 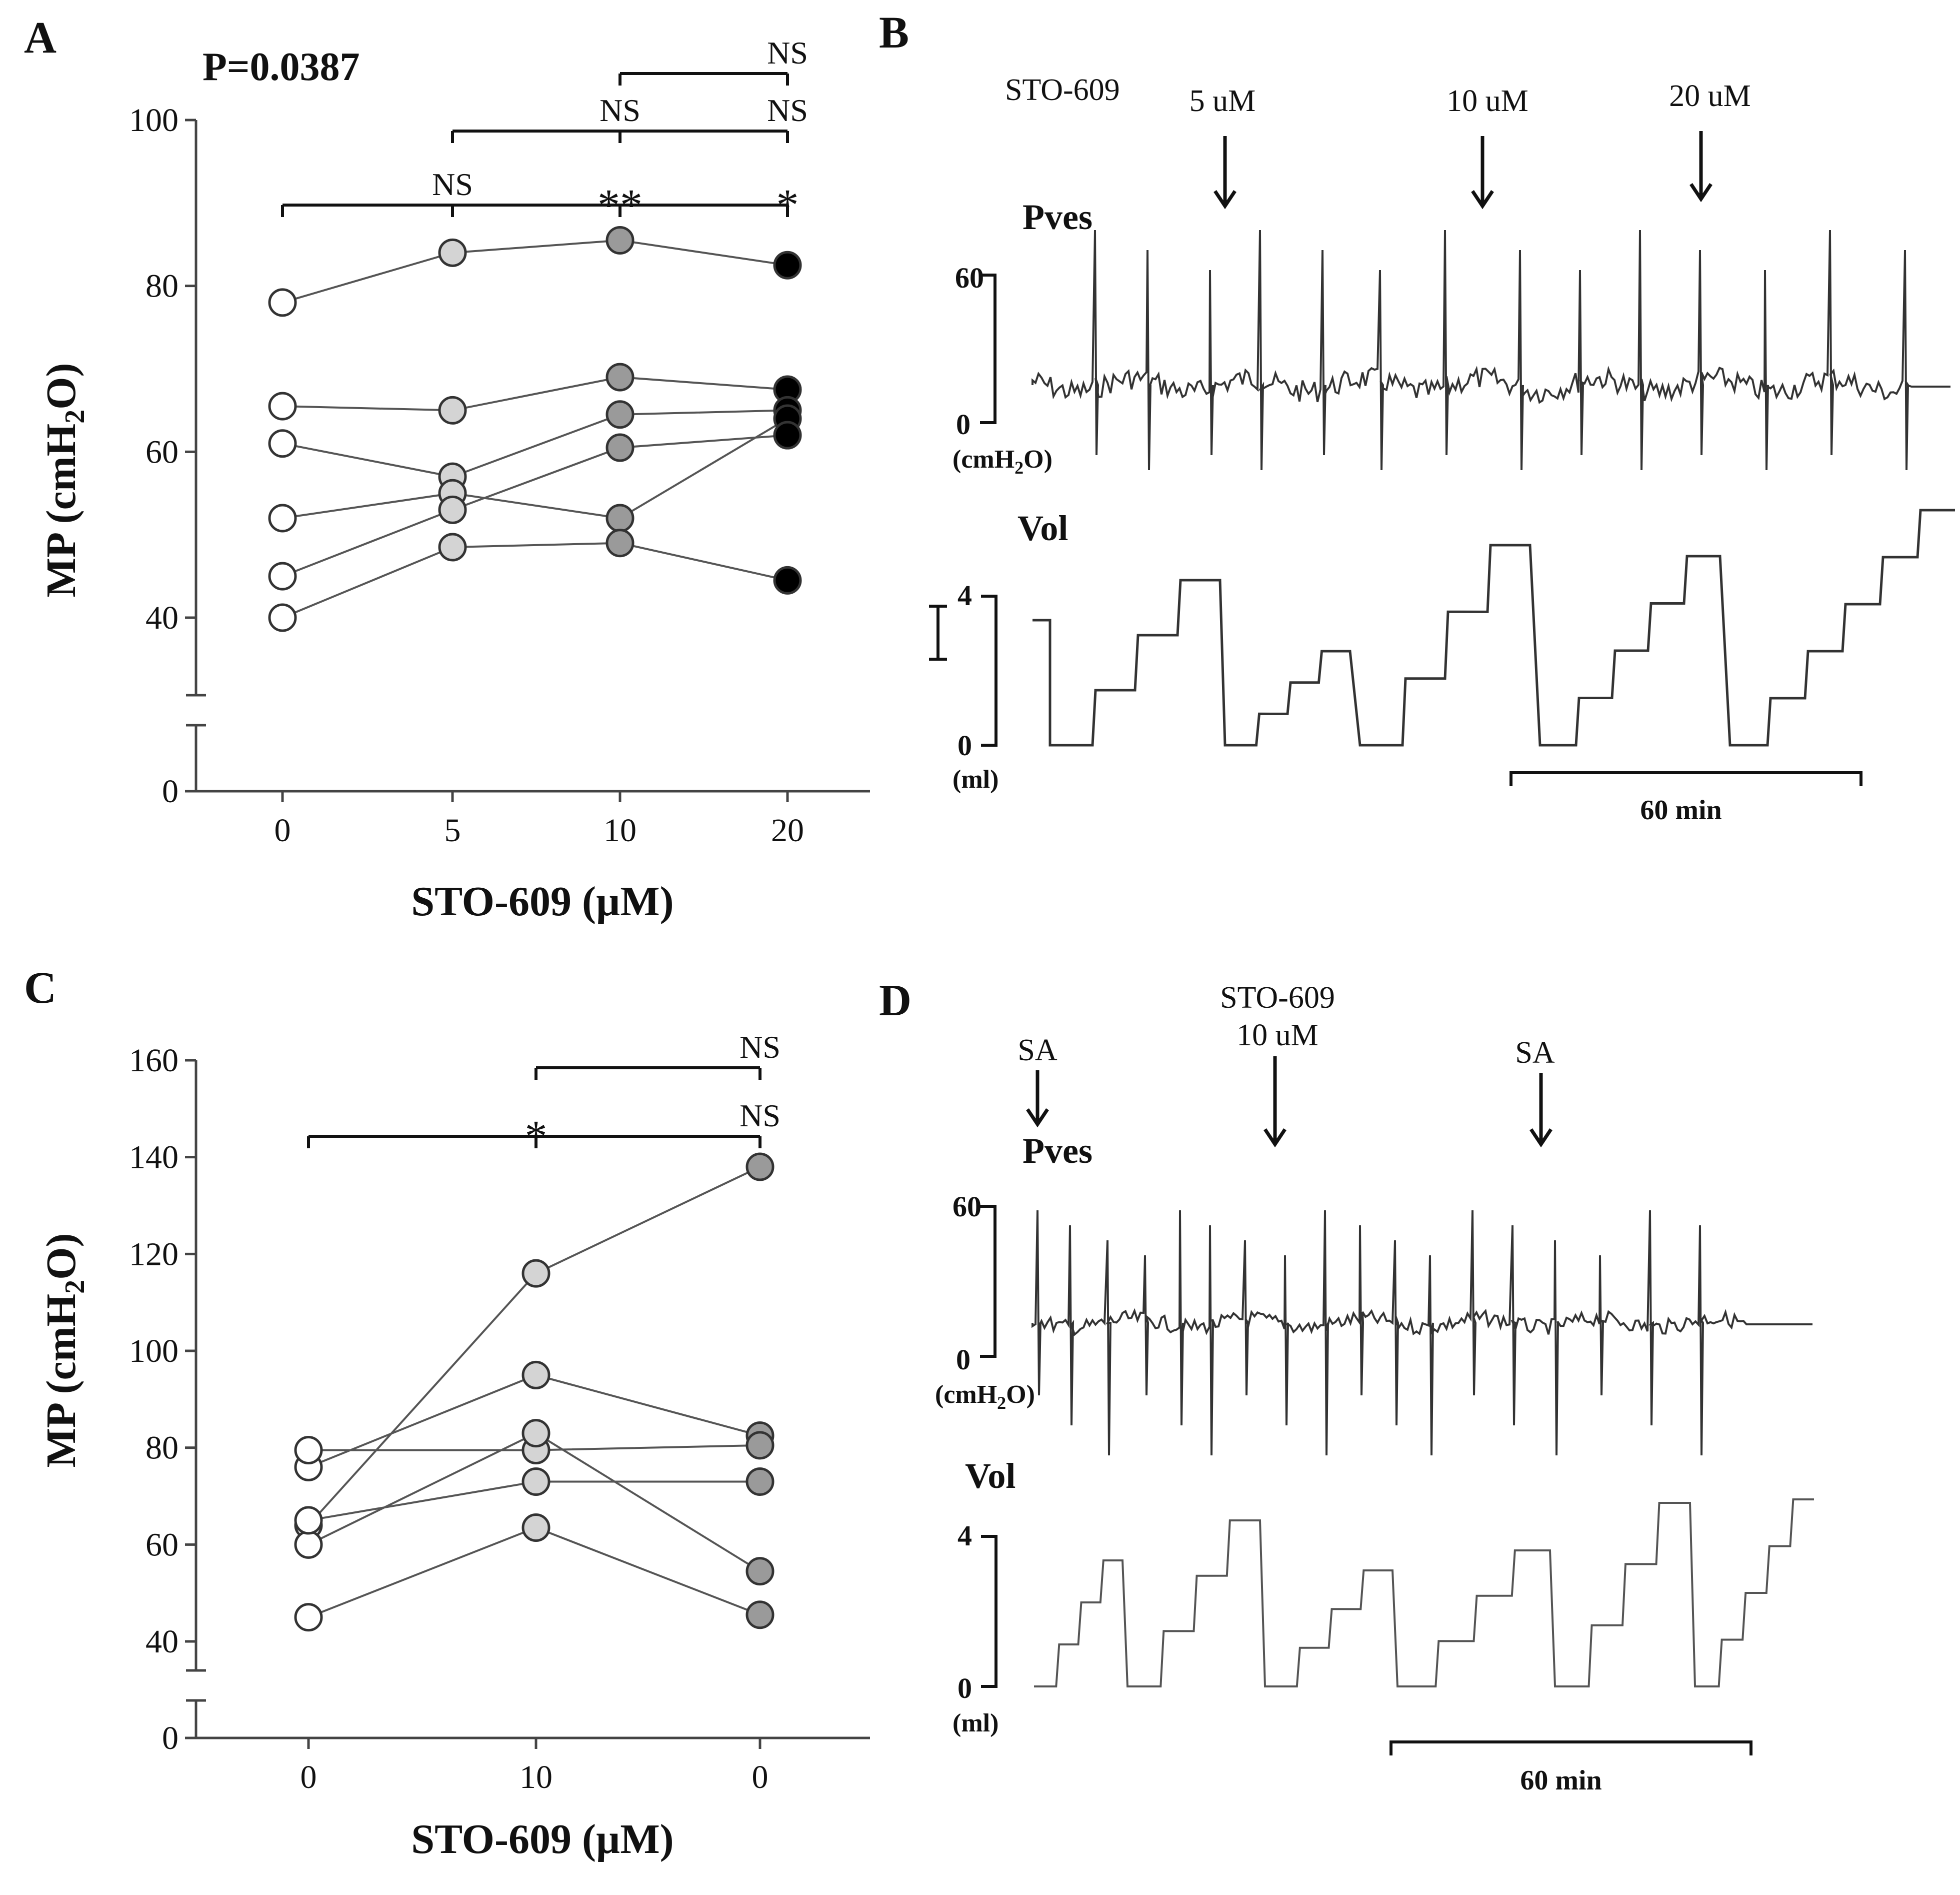 I want to click on y-tick-label: 60, so click(x=162, y=452).